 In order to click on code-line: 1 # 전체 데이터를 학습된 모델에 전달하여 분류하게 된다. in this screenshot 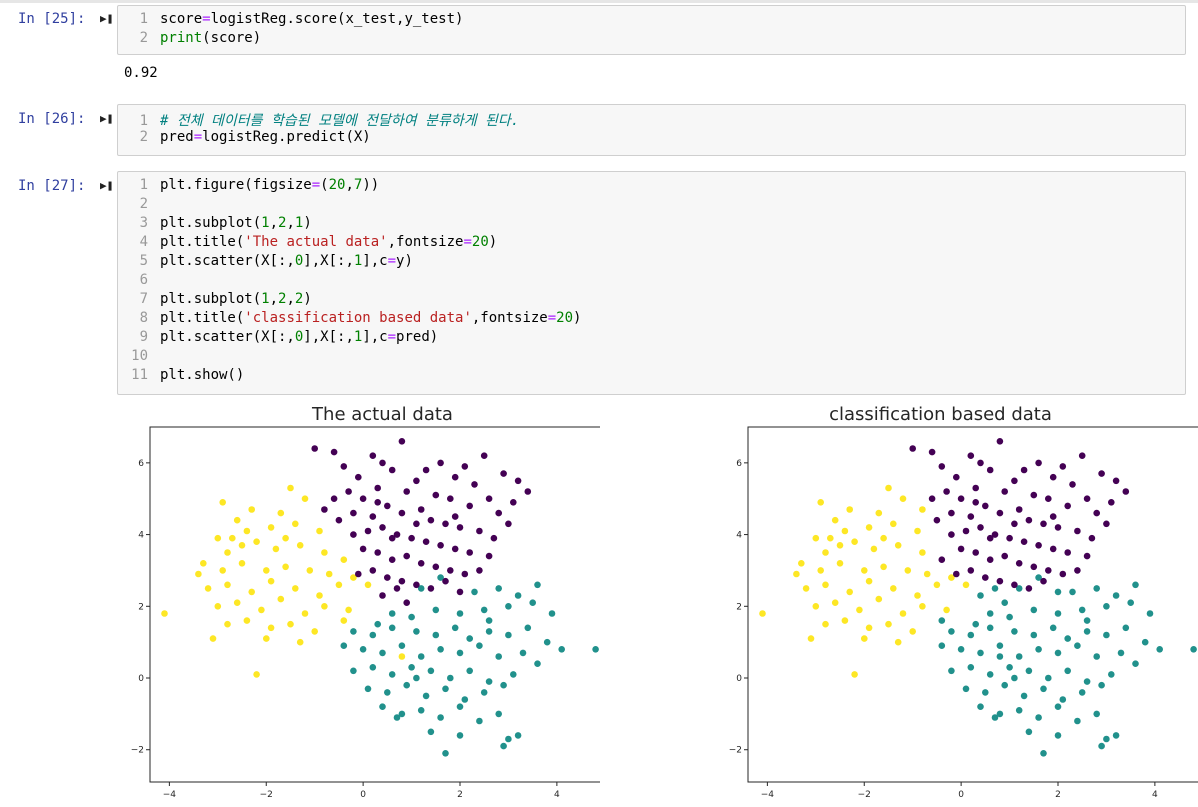, I will do `click(319, 119)`.